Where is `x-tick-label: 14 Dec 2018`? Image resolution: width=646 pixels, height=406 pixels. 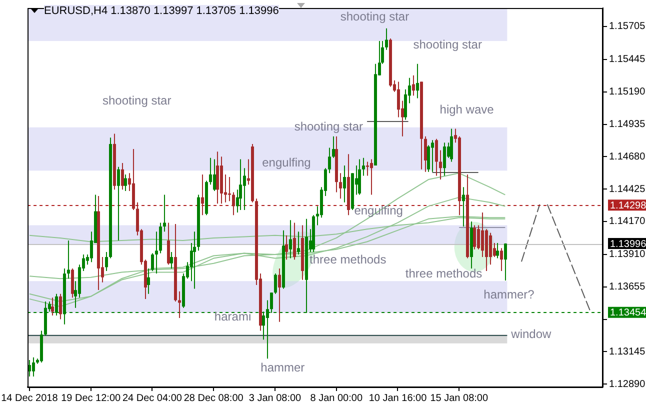 x-tick-label: 14 Dec 2018 is located at coordinates (29, 398).